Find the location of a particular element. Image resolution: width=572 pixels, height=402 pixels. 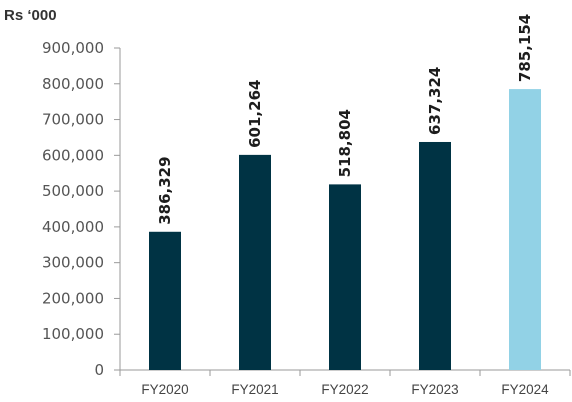

y-tick-label: 300,000 is located at coordinates (73, 263).